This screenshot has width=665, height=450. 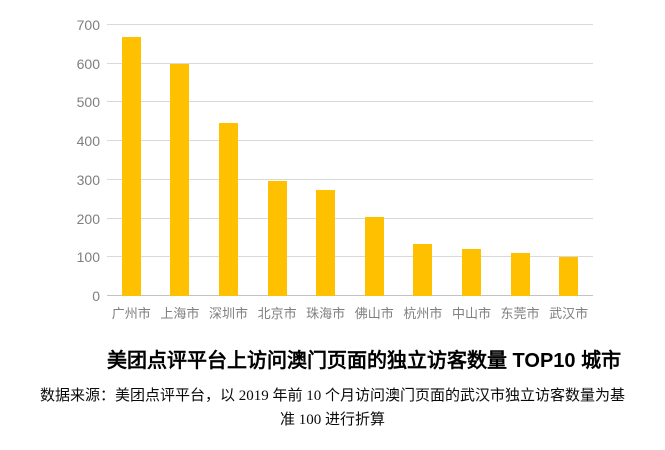 What do you see at coordinates (326, 313) in the screenshot?
I see `x-tick-label: 珠海市` at bounding box center [326, 313].